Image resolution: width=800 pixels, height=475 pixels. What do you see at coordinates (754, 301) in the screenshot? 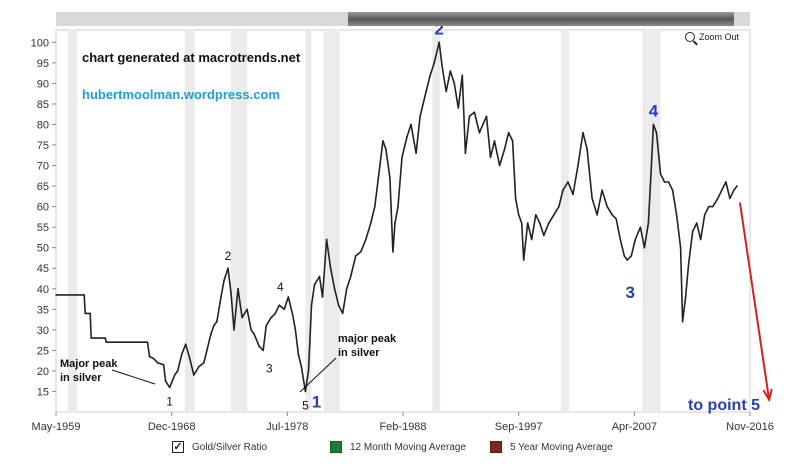
I see `projection-arrow-line` at bounding box center [754, 301].